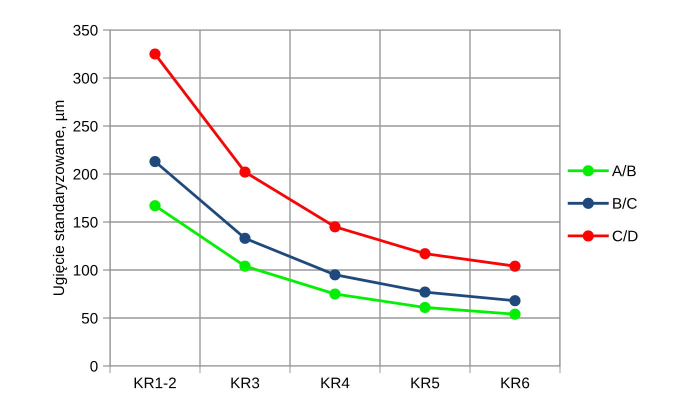 The width and height of the screenshot is (673, 418). Describe the element at coordinates (625, 236) in the screenshot. I see `legend-label: C/D` at that location.